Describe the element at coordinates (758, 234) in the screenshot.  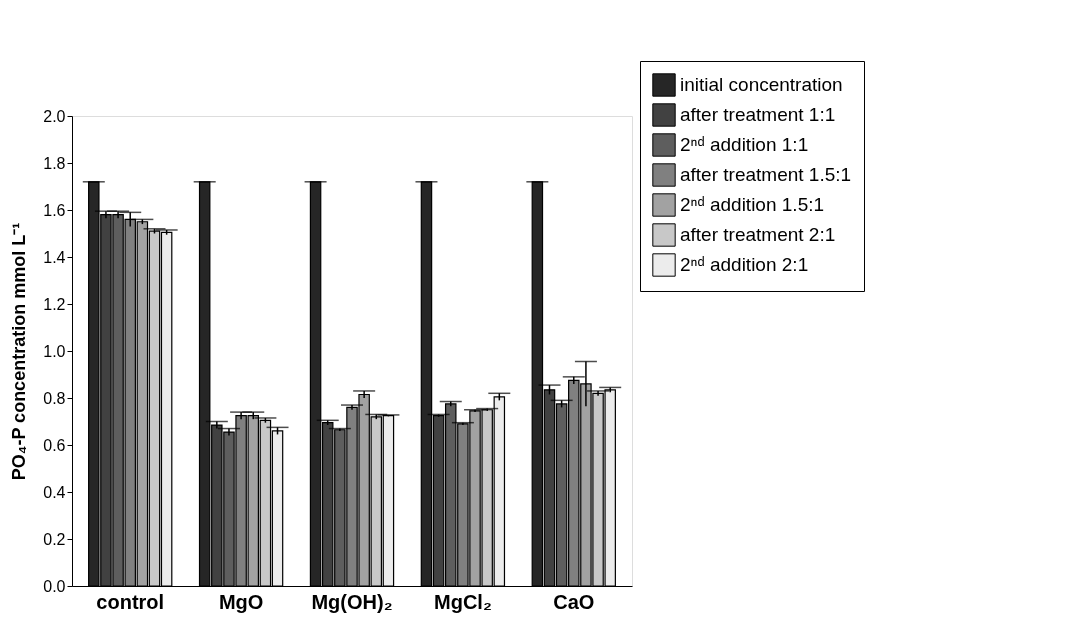
I see `legend-label: after treatment 2:1` at that location.